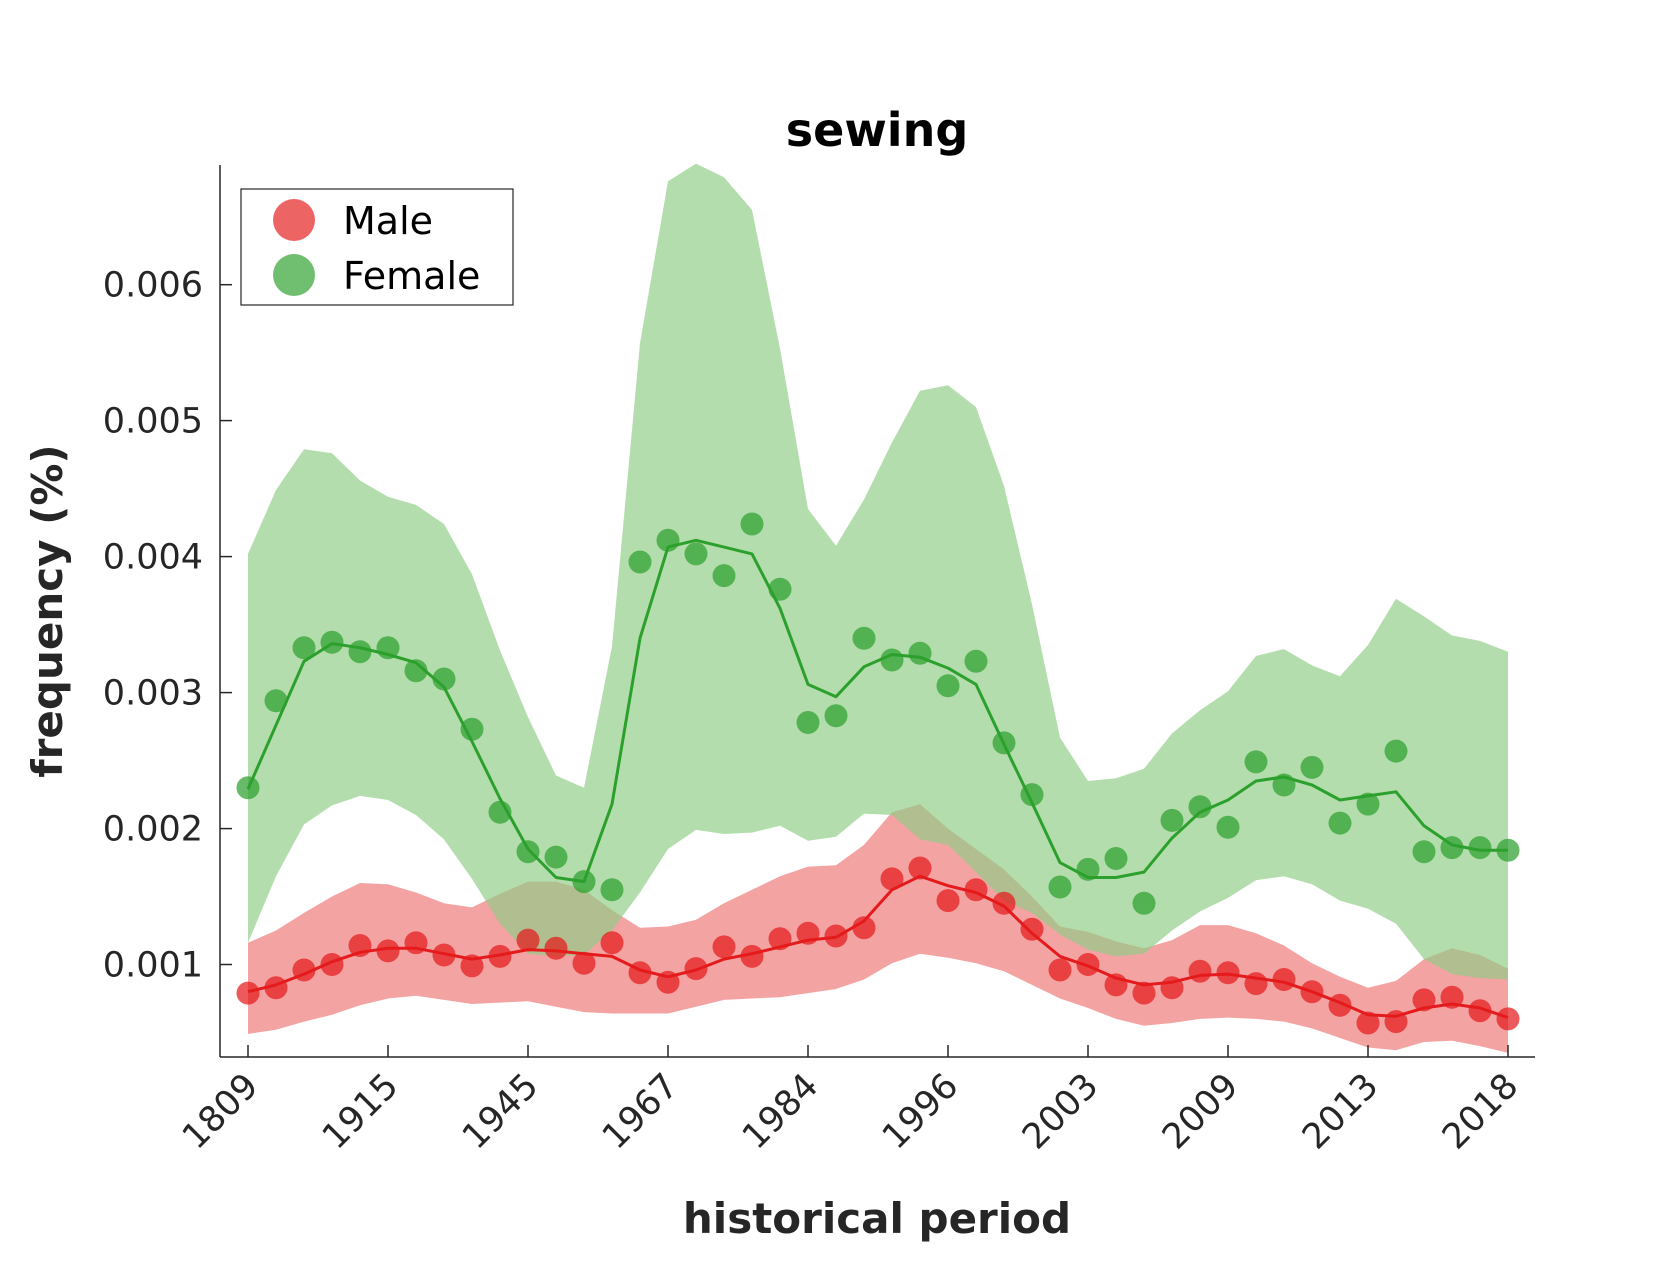 The width and height of the screenshot is (1680, 1265). I want to click on x-tick-label: 2018, so click(1480, 1111).